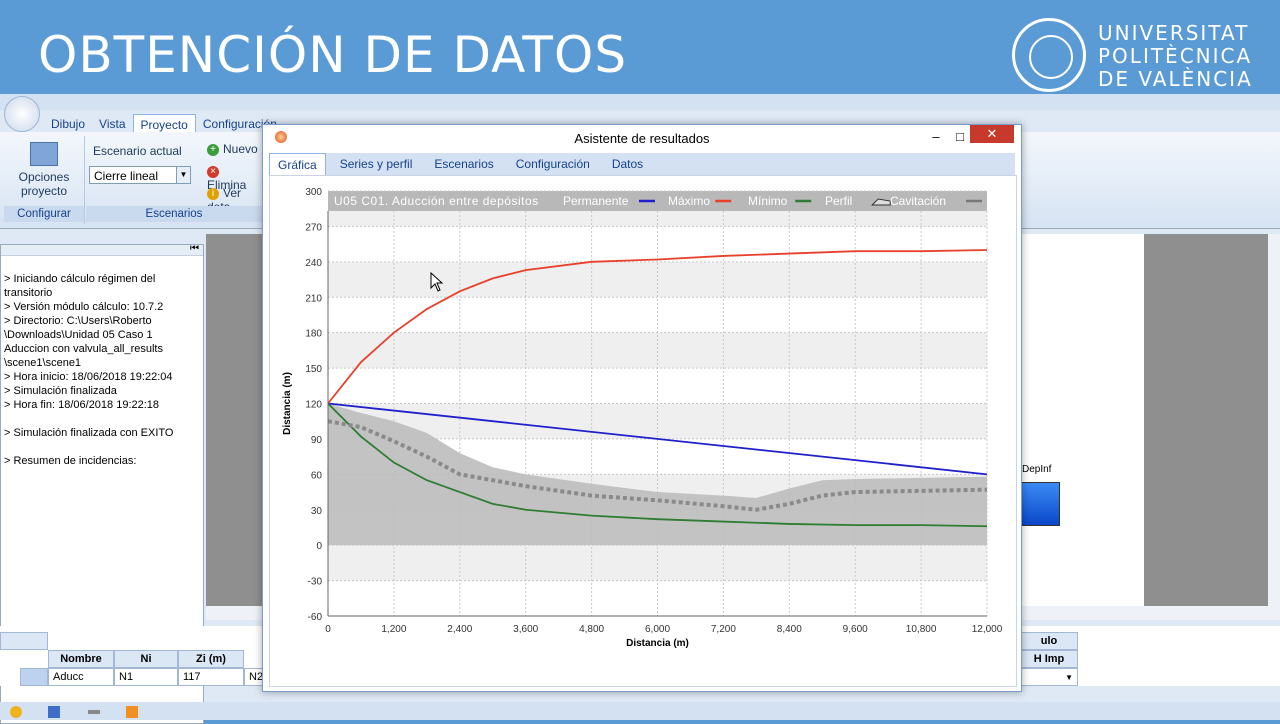 Image resolution: width=1280 pixels, height=724 pixels. Describe the element at coordinates (313, 192) in the screenshot. I see `y-tick-label: 300` at that location.